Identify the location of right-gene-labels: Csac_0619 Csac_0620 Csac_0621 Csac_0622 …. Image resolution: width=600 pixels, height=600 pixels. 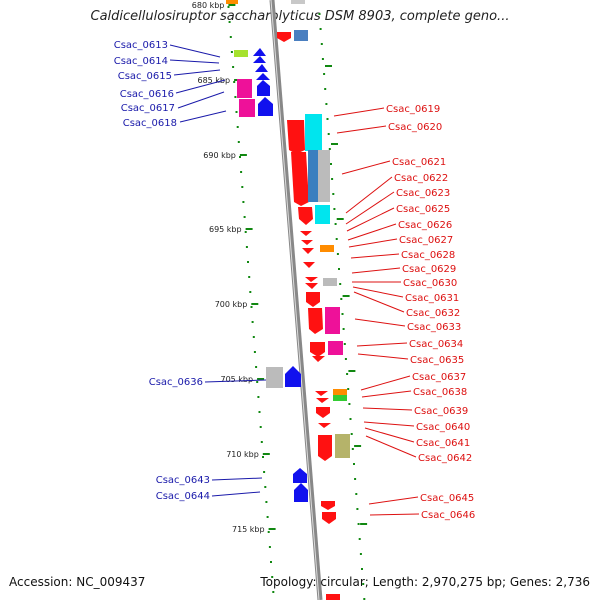
(430, 312).